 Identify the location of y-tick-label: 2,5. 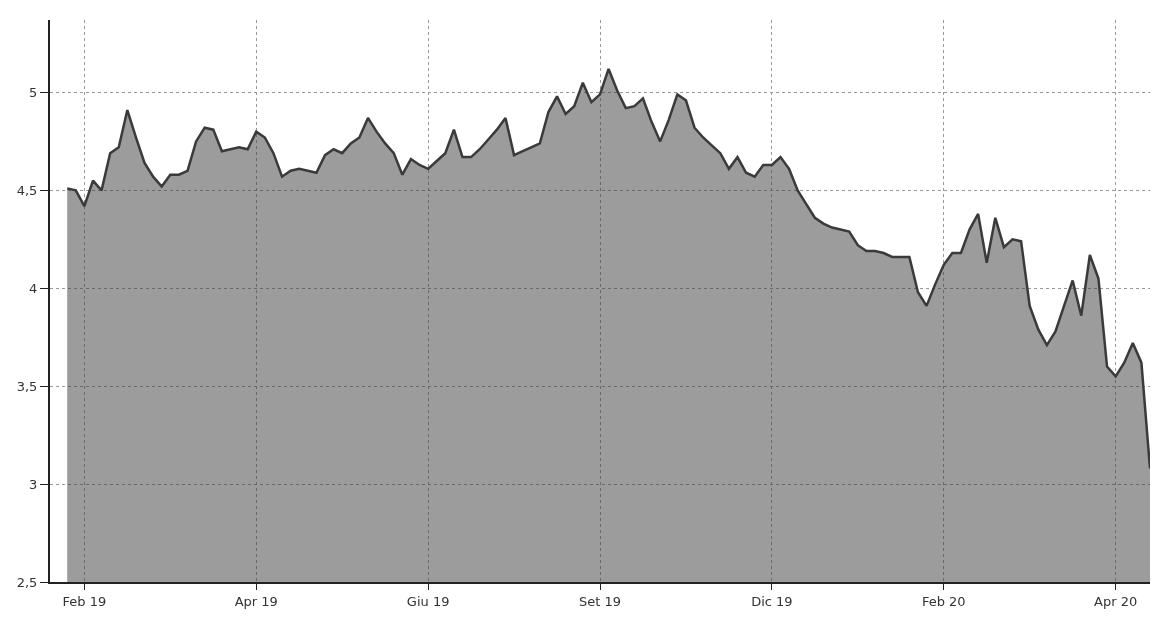
(27, 582).